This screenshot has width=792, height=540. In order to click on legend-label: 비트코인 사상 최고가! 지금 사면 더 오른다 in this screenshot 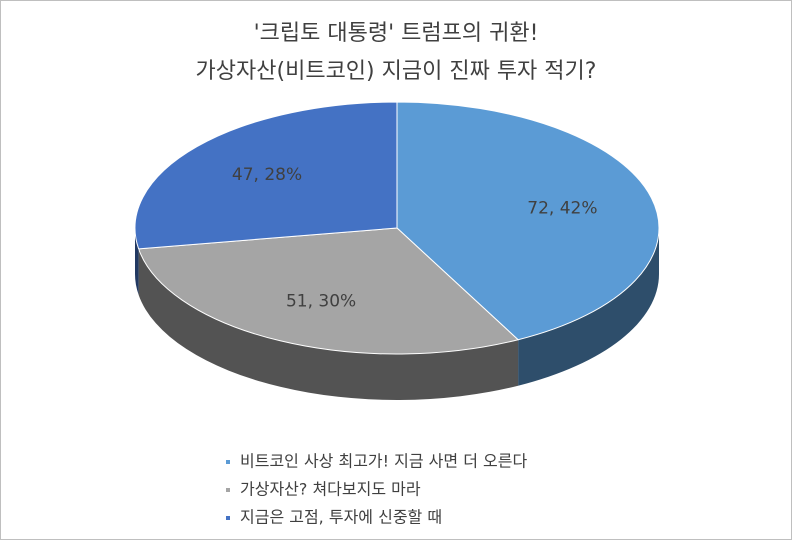, I will do `click(383, 461)`.